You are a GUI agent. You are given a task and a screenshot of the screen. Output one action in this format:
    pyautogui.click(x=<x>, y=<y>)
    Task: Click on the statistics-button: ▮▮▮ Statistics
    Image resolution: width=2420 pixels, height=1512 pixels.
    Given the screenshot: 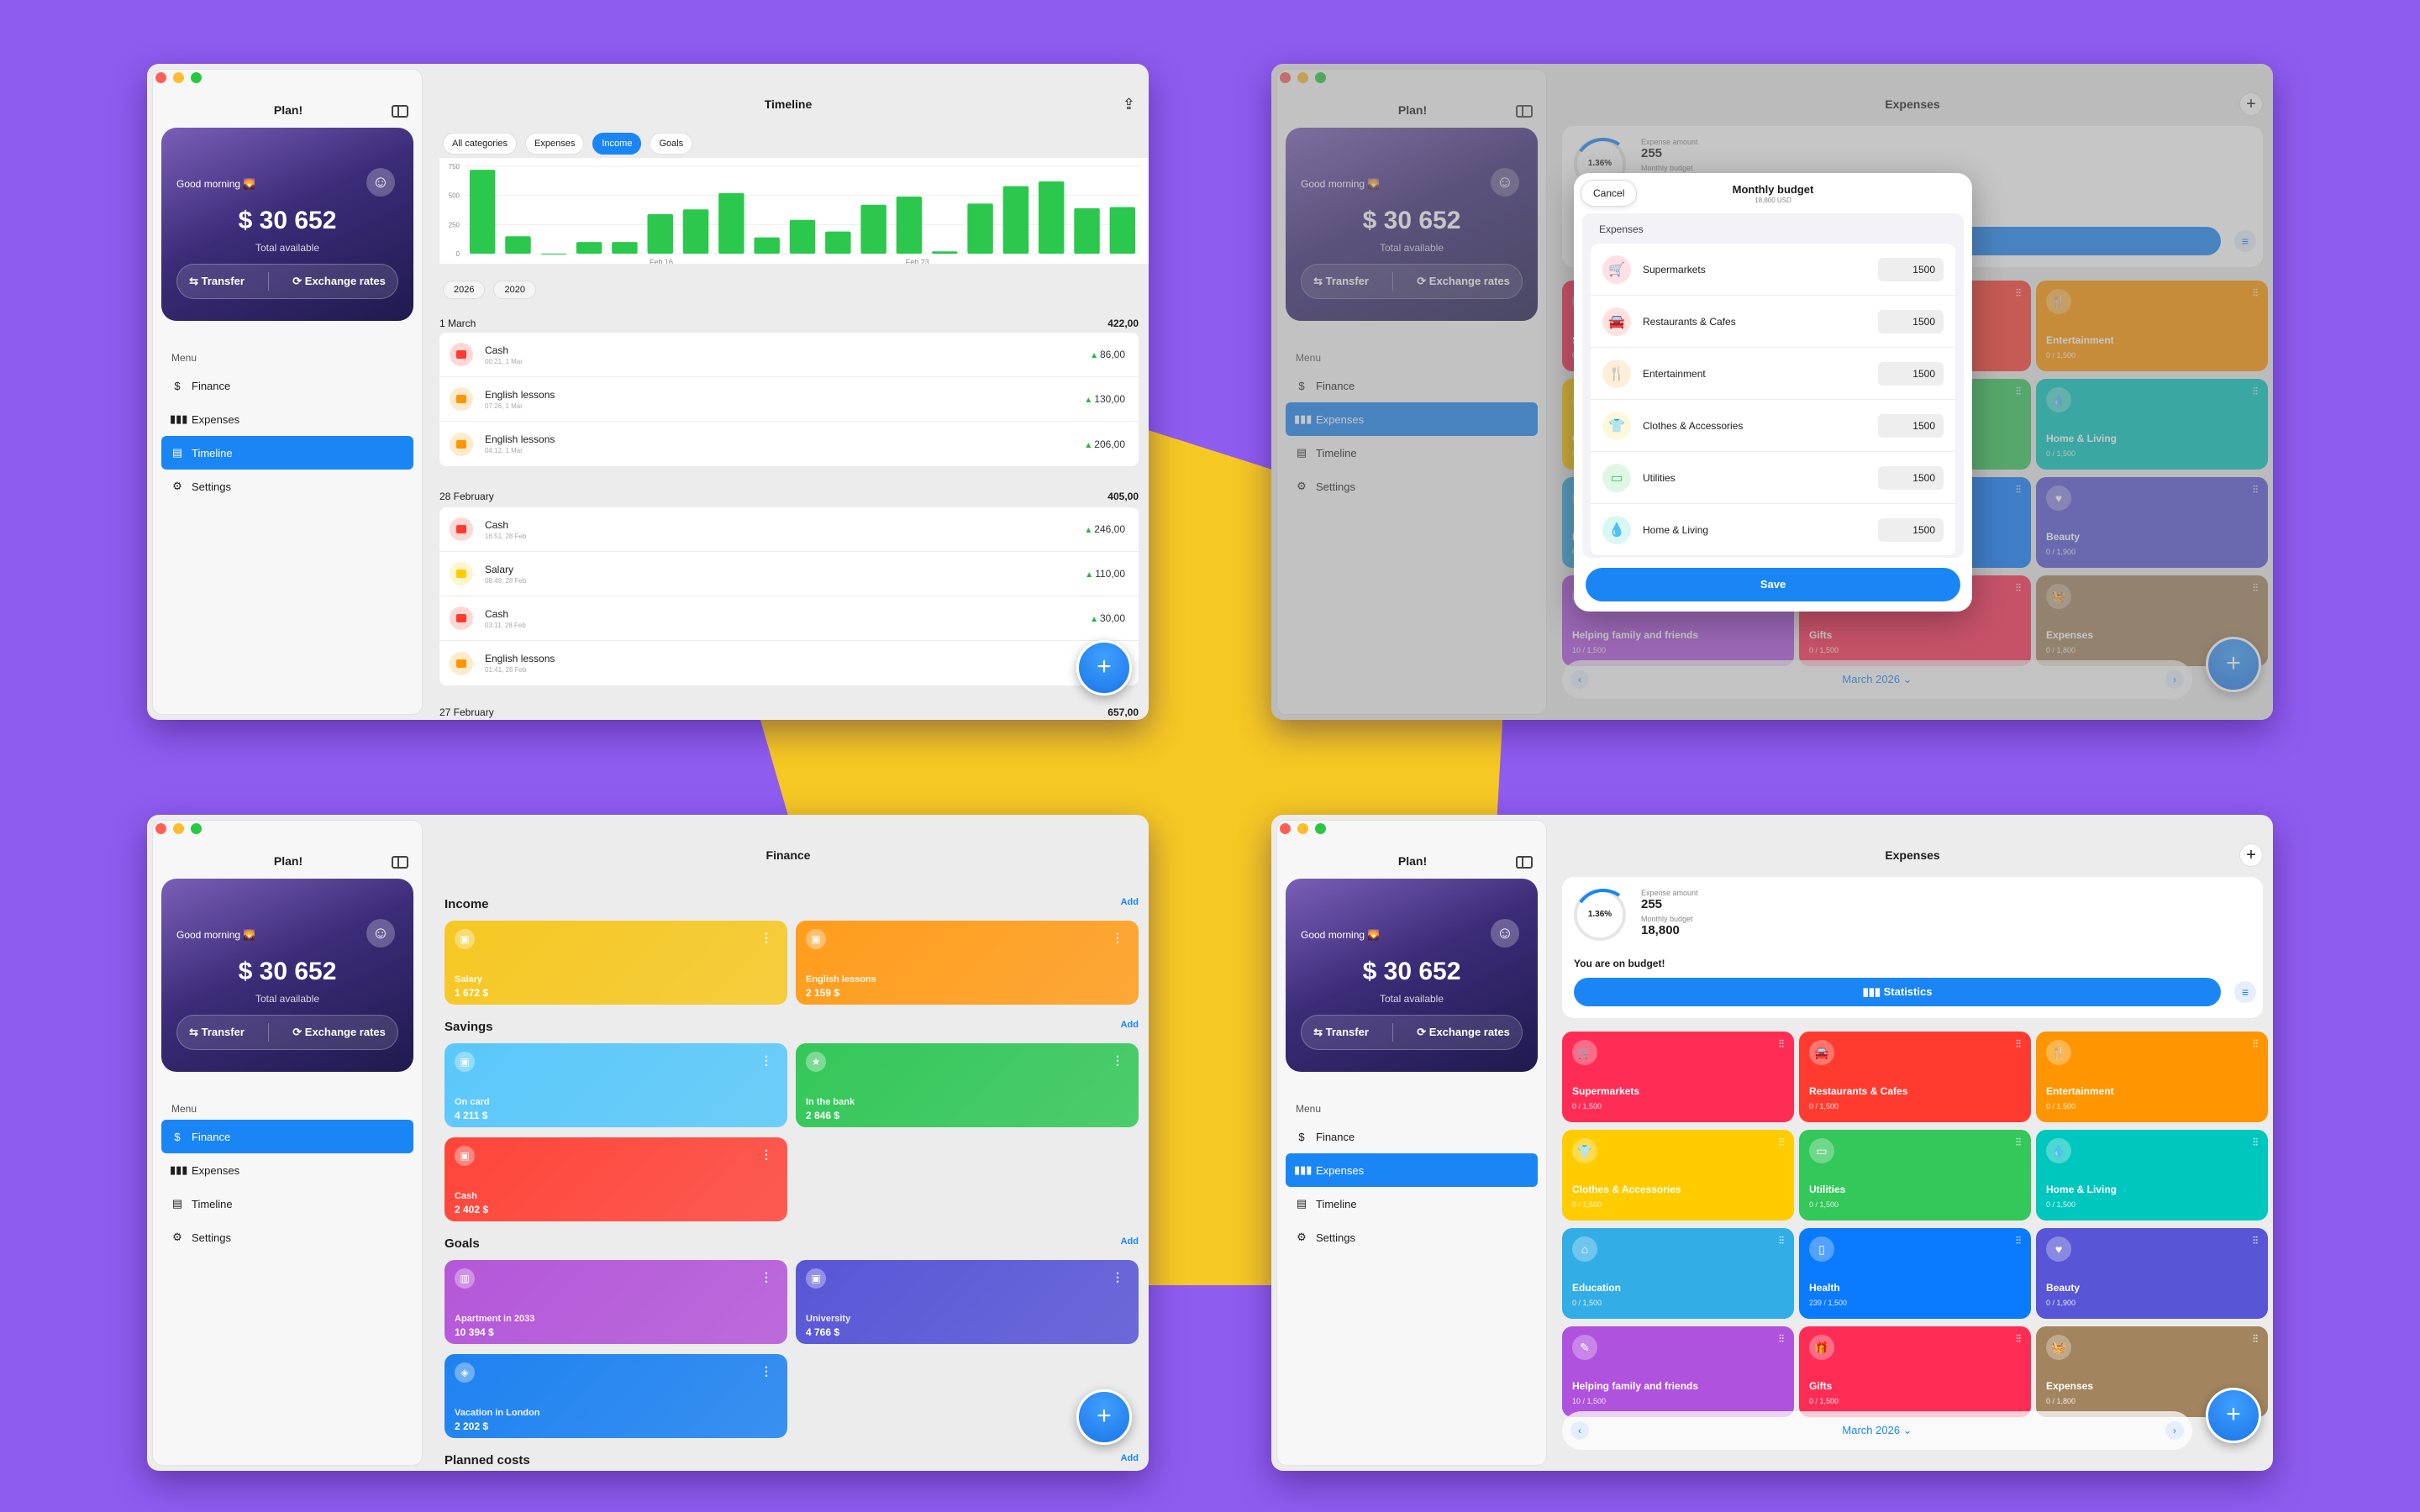 What is the action you would take?
    pyautogui.click(x=1898, y=992)
    